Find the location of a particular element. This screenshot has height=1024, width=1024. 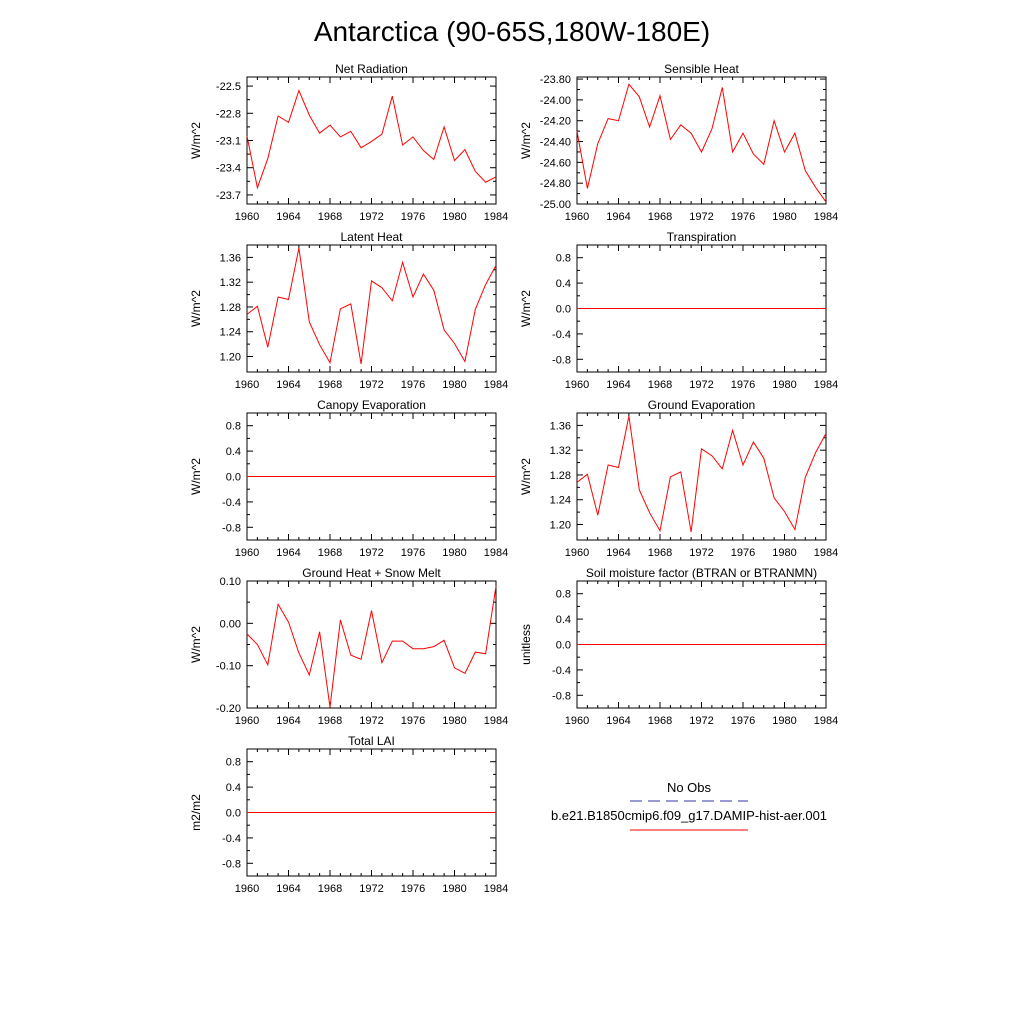

panel-title: Canopy Evaporation is located at coordinates (371, 405).